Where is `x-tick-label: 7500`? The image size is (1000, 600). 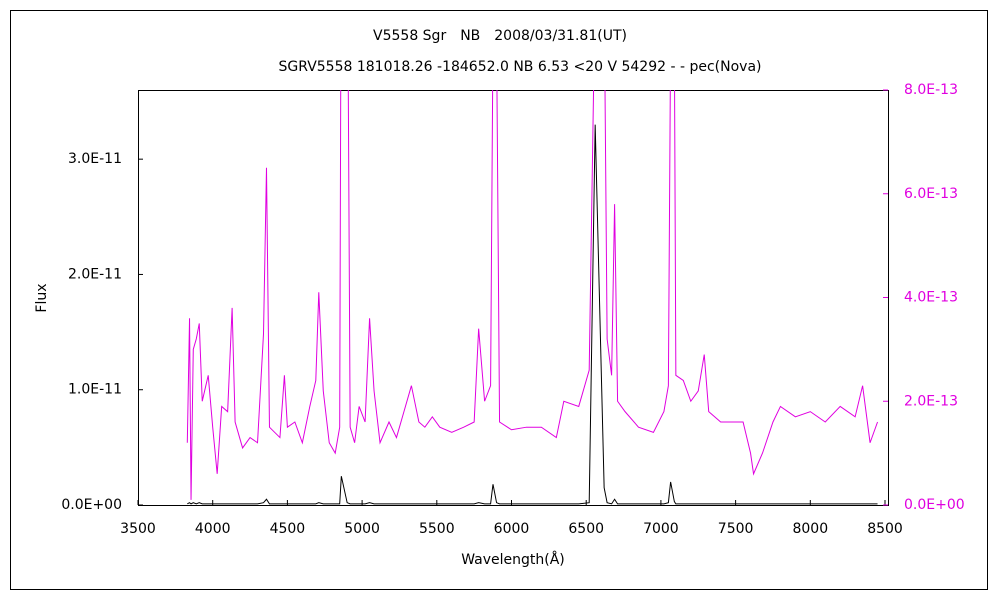 x-tick-label: 7500 is located at coordinates (736, 529).